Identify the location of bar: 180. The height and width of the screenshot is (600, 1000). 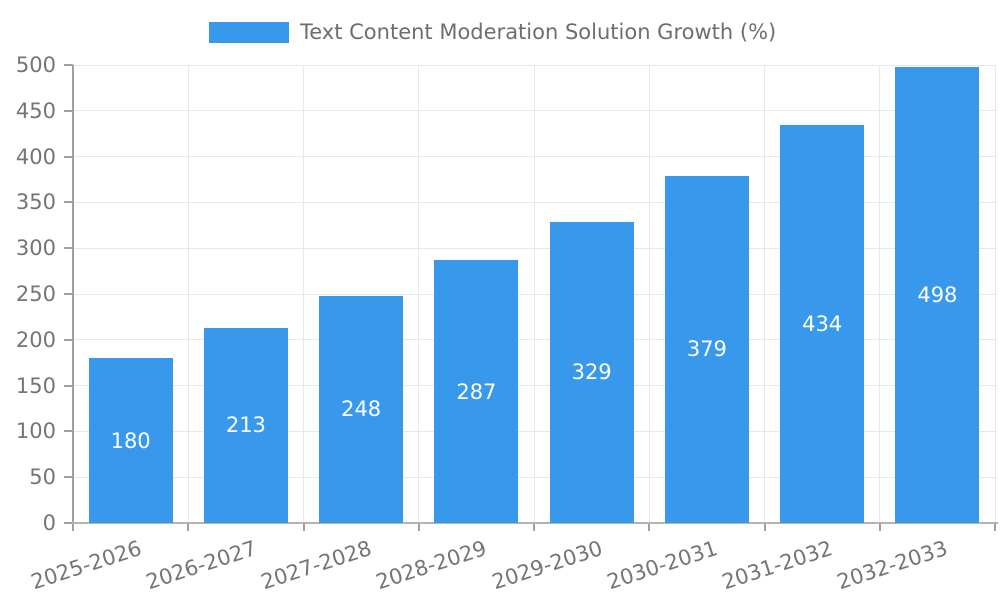
(130, 440).